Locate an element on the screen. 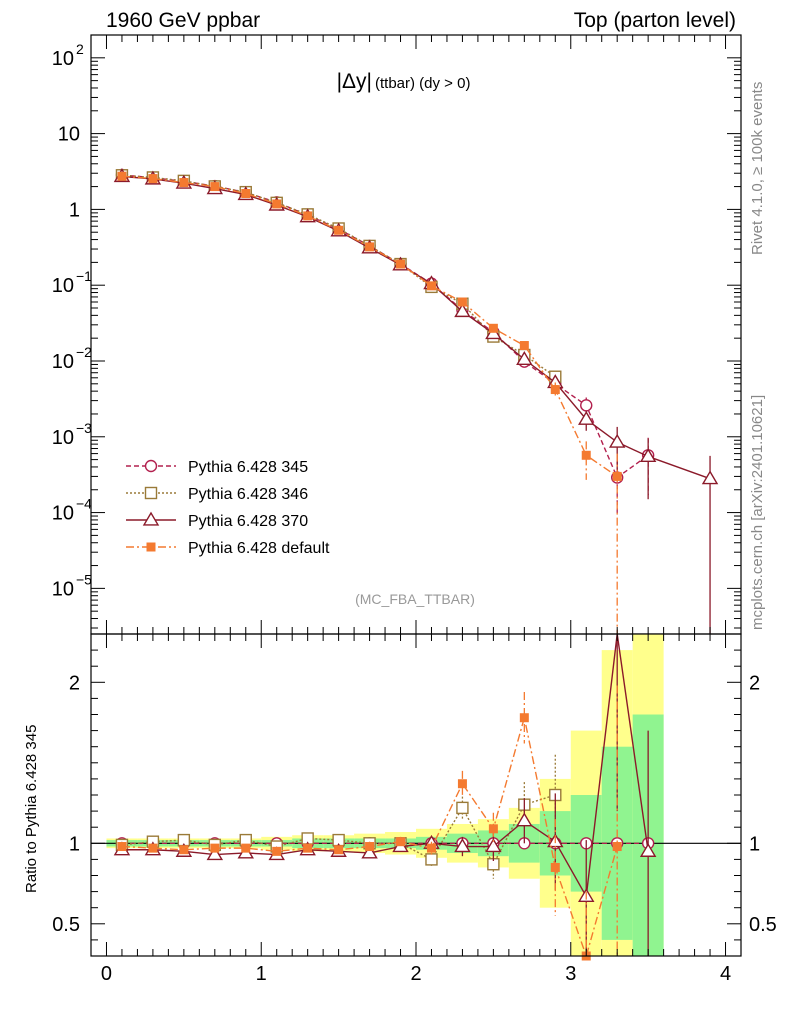 The height and width of the screenshot is (1024, 786). title-main: |Δy| is located at coordinates (354, 81).